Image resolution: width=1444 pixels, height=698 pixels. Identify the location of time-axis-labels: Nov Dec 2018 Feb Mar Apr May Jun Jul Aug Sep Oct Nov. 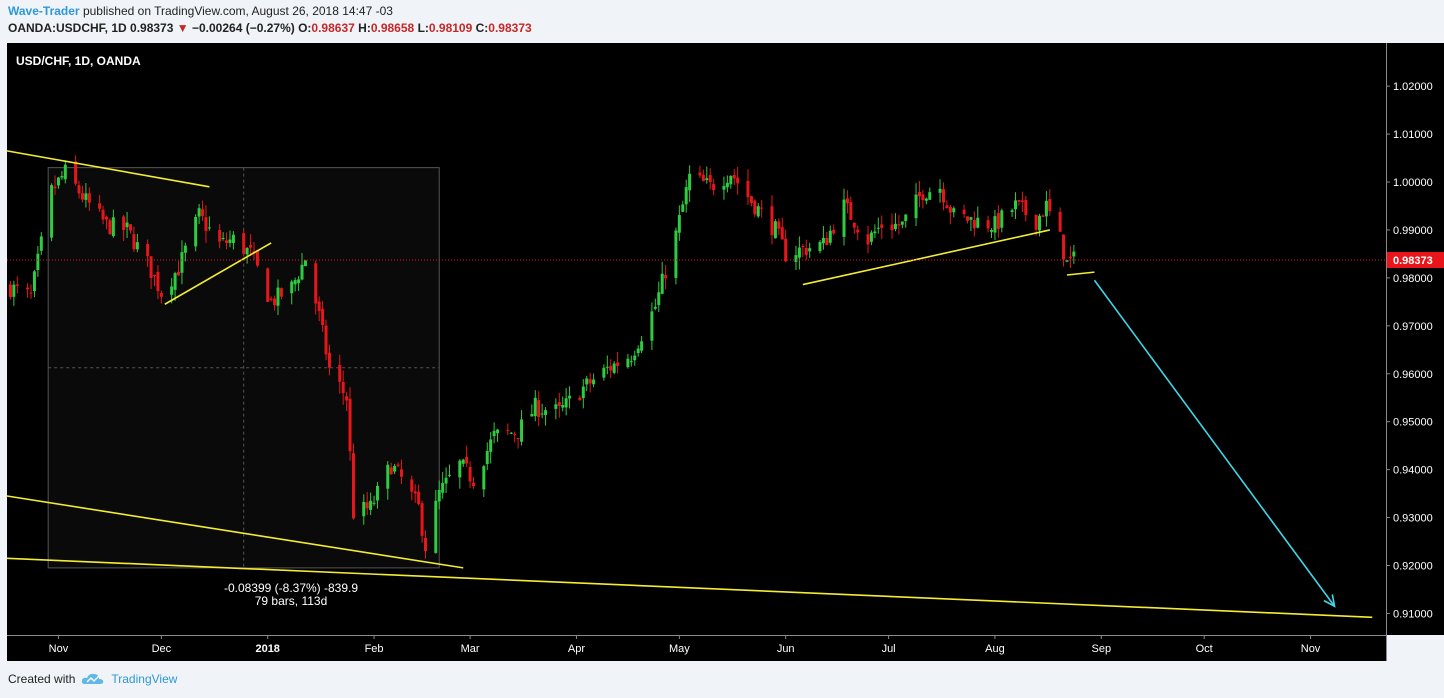
(685, 645).